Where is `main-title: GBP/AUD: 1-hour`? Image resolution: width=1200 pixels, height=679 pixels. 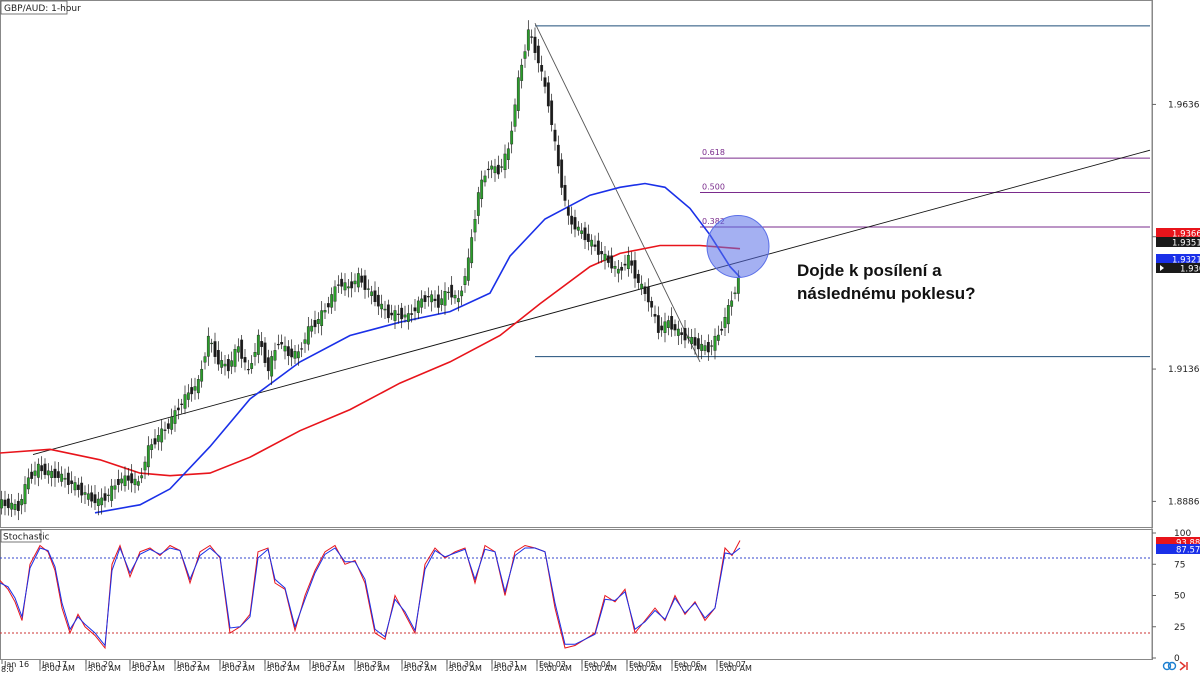
main-title: GBP/AUD: 1-hour is located at coordinates (40, 7).